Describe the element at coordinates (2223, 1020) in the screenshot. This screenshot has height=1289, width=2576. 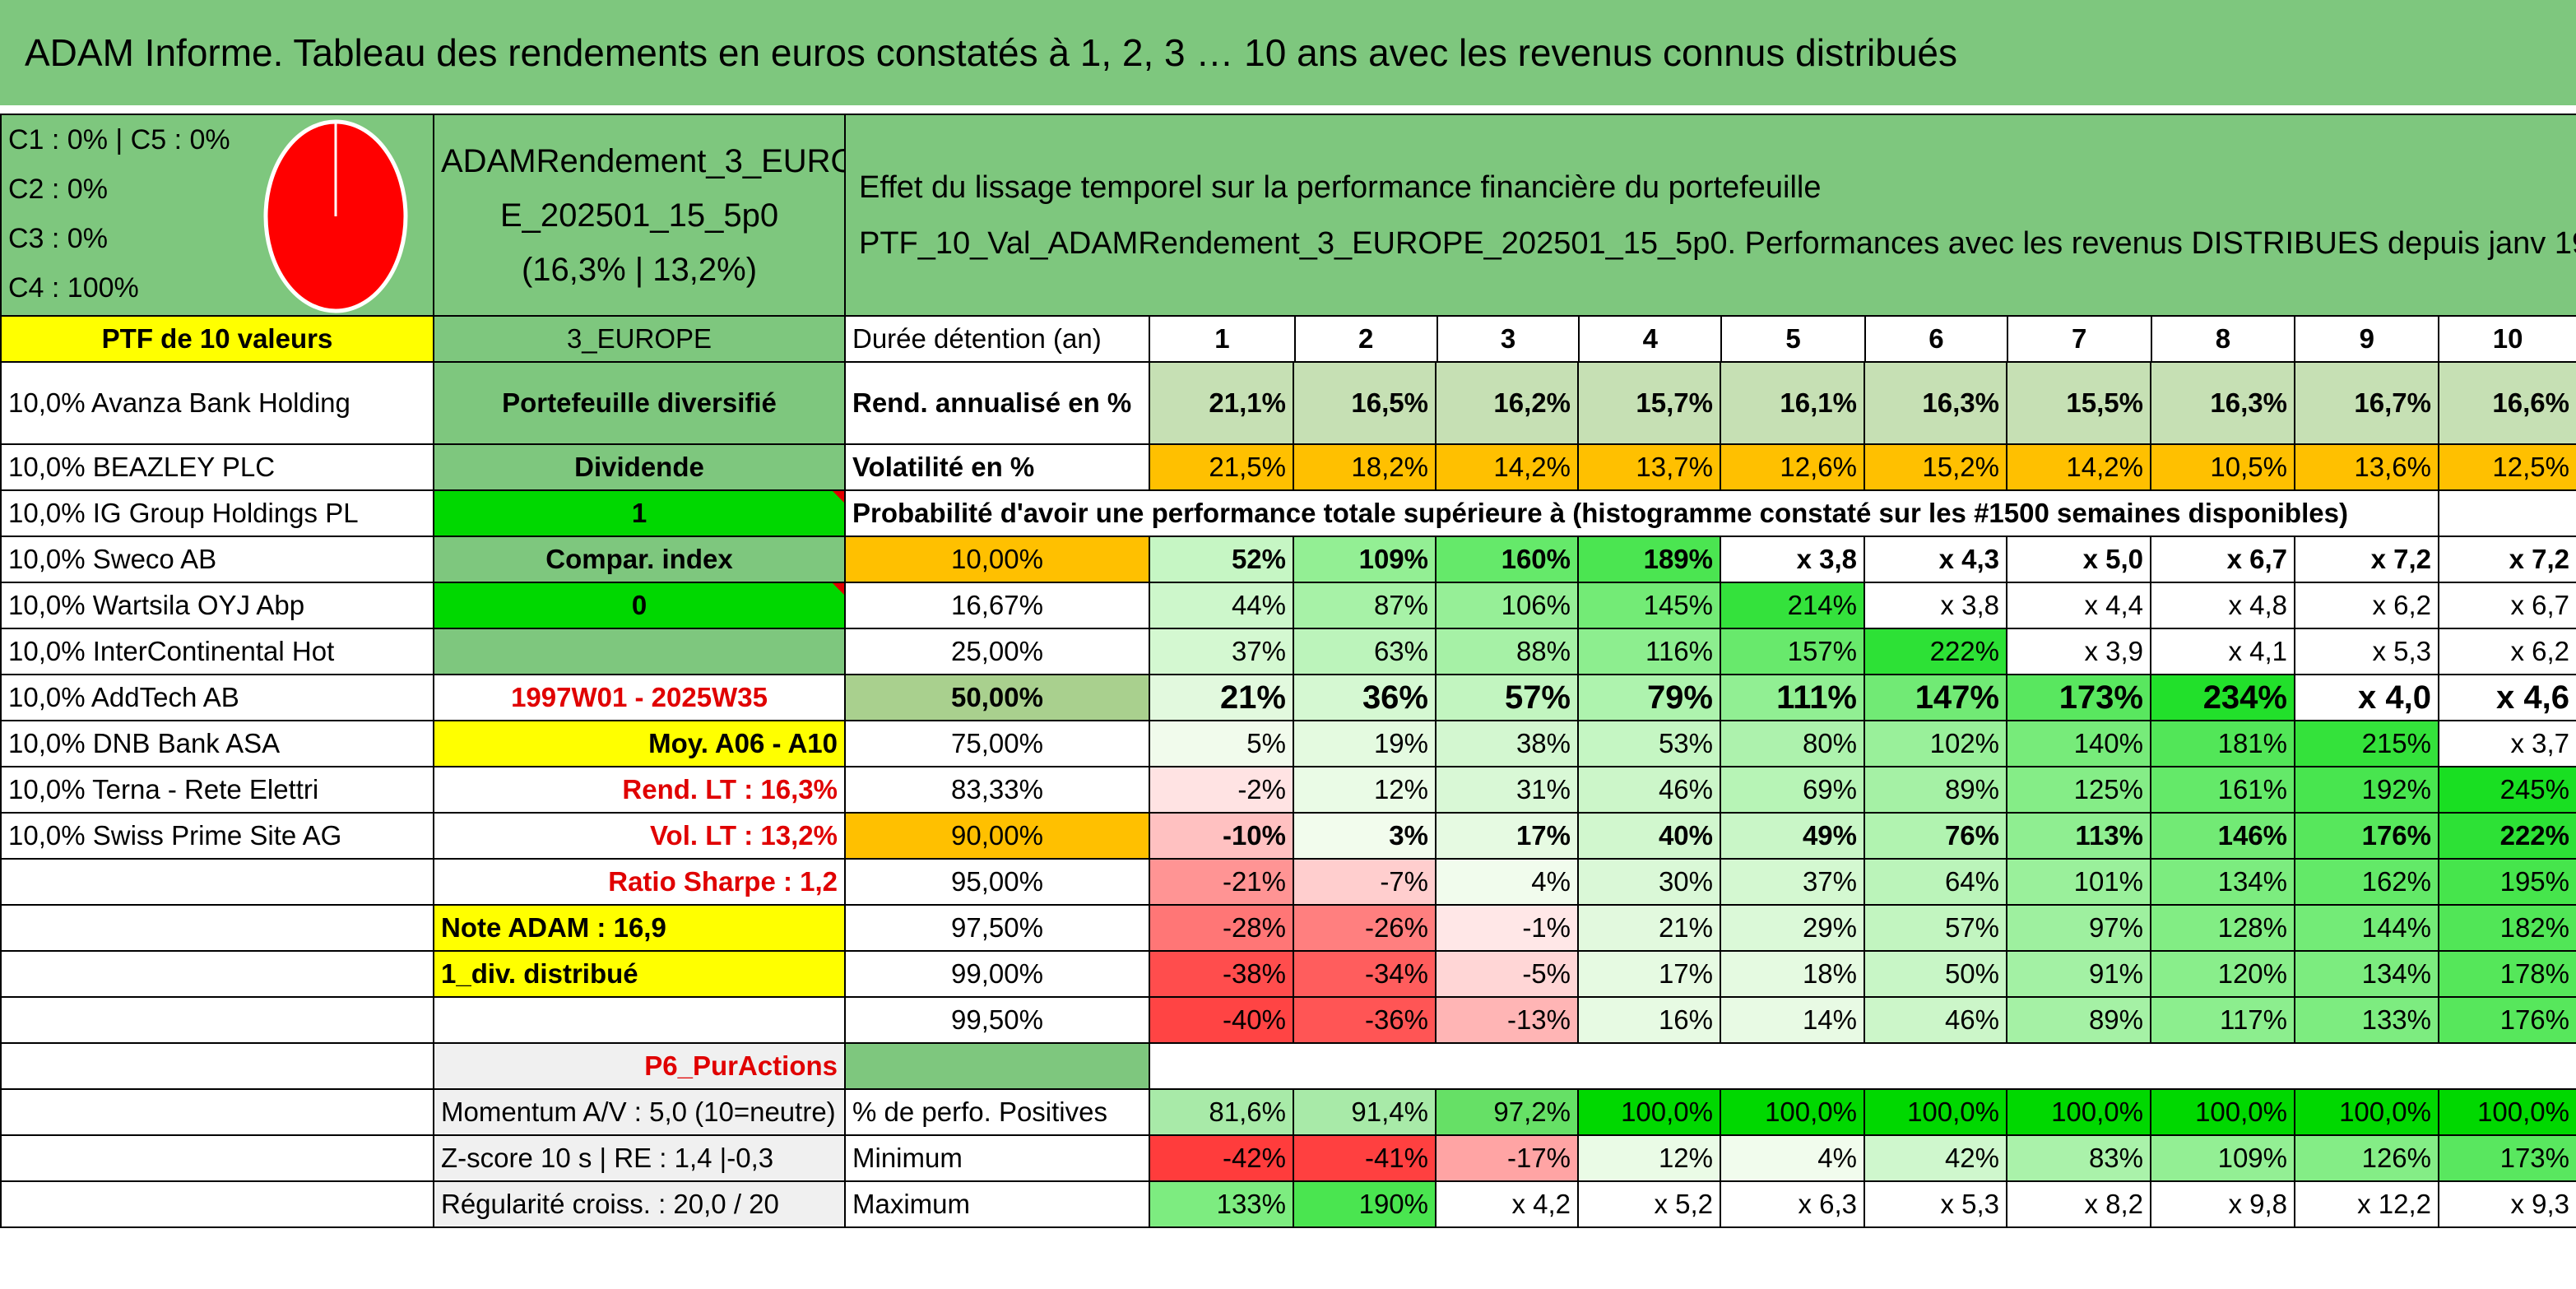
I see `prob-value: 117%` at that location.